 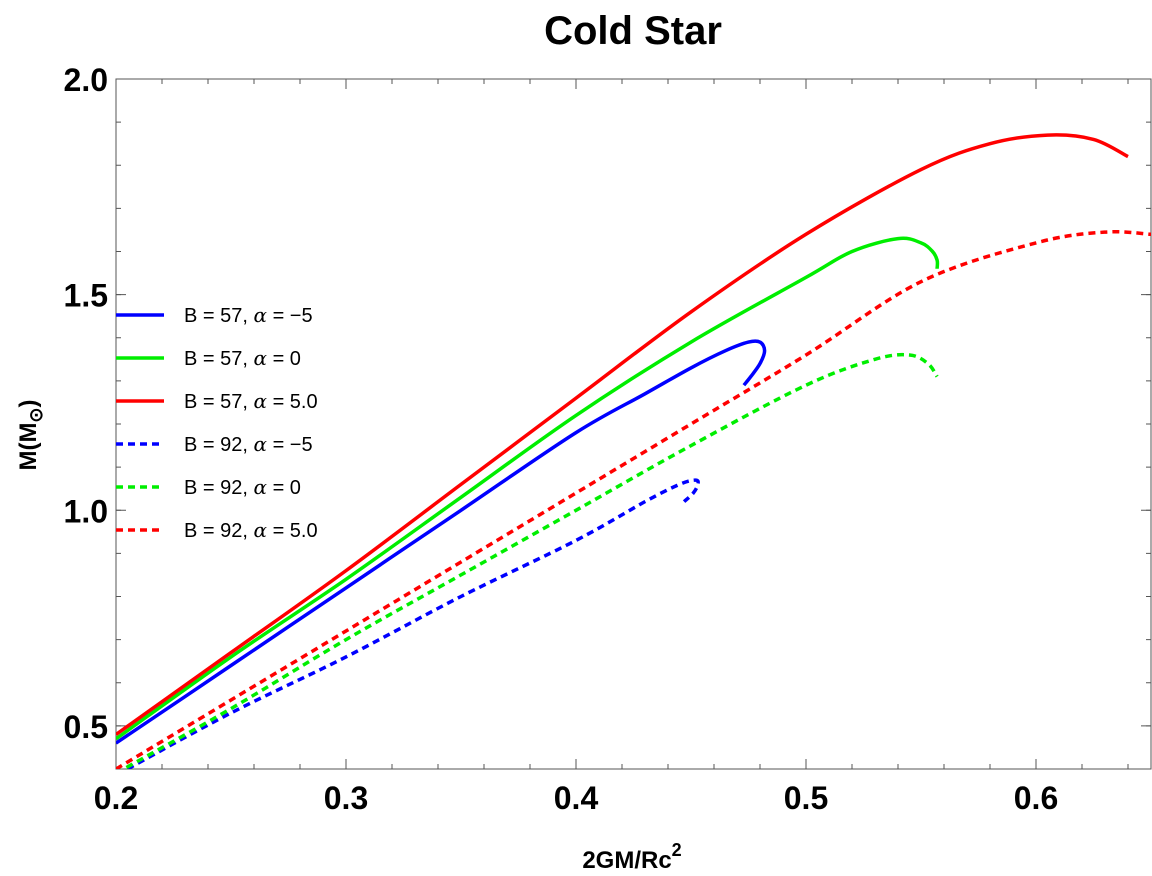 I want to click on y-tick-label: 0.5, so click(x=86, y=727).